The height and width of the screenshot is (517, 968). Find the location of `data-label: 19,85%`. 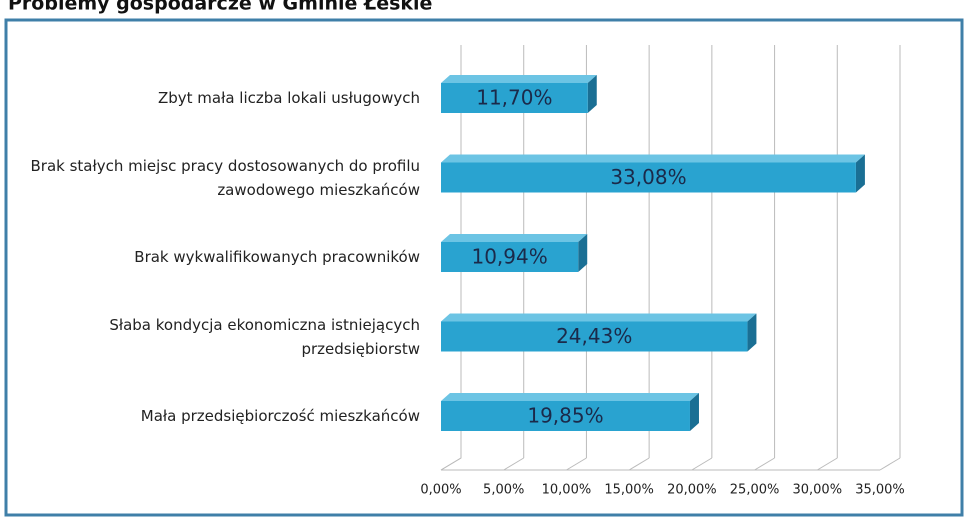

data-label: 19,85% is located at coordinates (565, 416).